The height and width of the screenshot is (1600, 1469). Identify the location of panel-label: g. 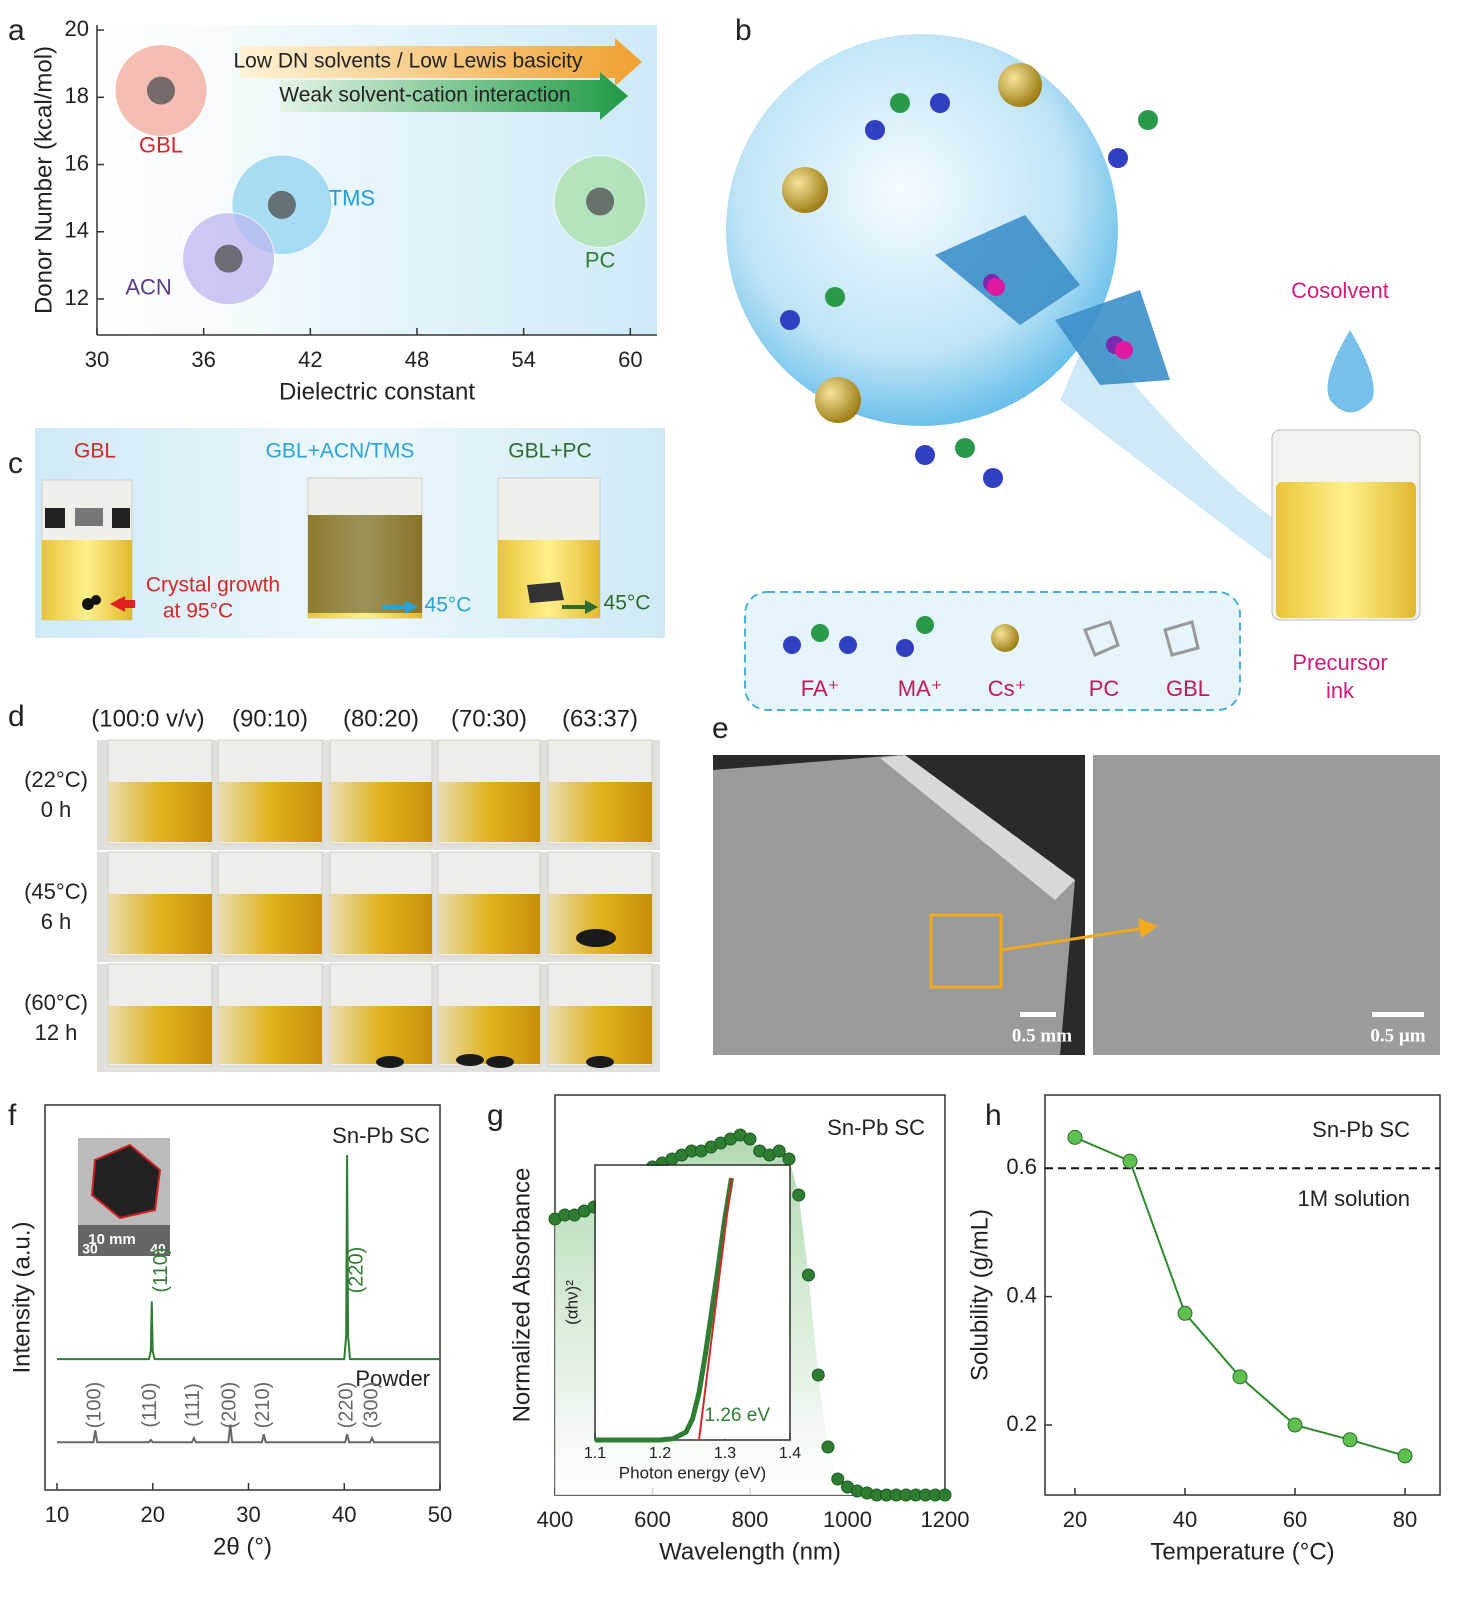
(495, 1115).